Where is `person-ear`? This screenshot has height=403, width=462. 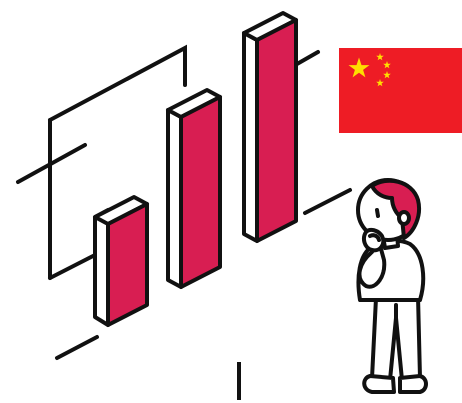 person-ear is located at coordinates (404, 218).